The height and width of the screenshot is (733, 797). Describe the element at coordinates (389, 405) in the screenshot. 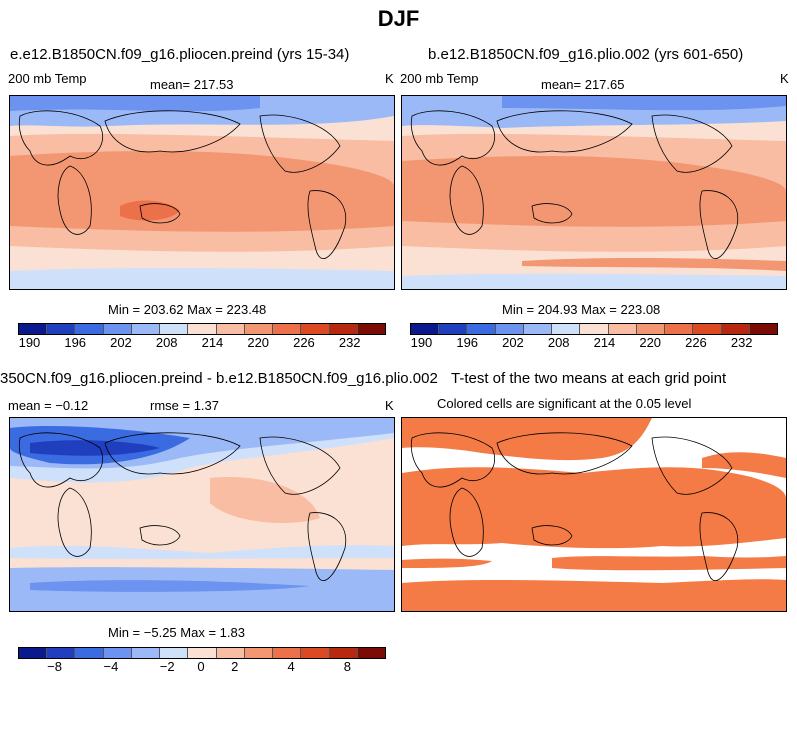

I see `units-label-bottom-left: K` at that location.